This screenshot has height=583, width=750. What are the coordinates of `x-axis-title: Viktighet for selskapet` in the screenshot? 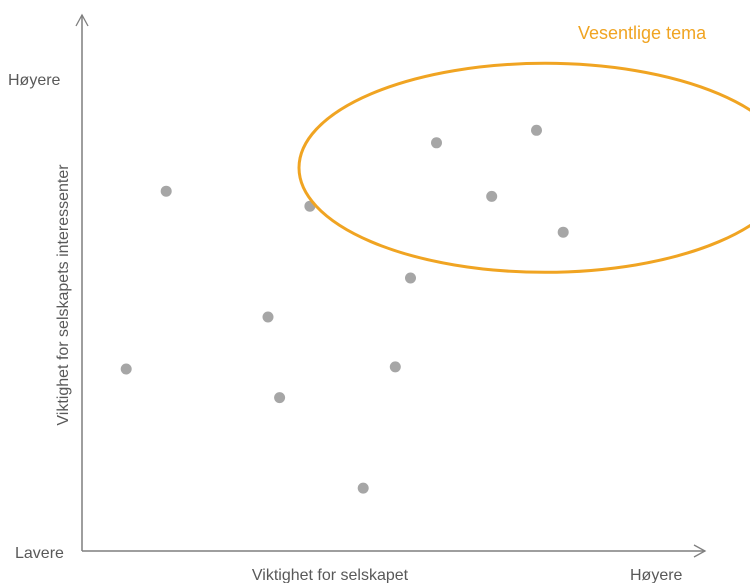 It's located at (330, 575).